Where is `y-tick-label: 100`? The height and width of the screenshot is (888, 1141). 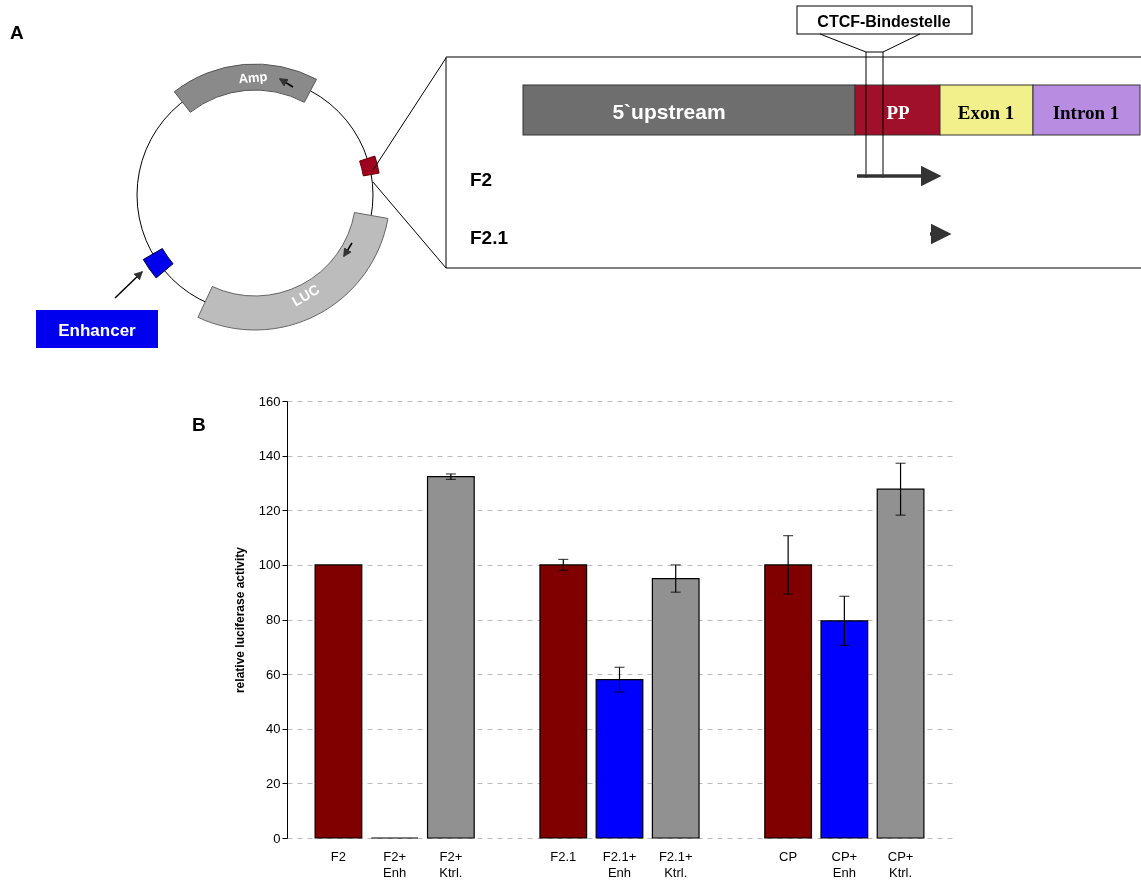
y-tick-label: 100 is located at coordinates (269, 565).